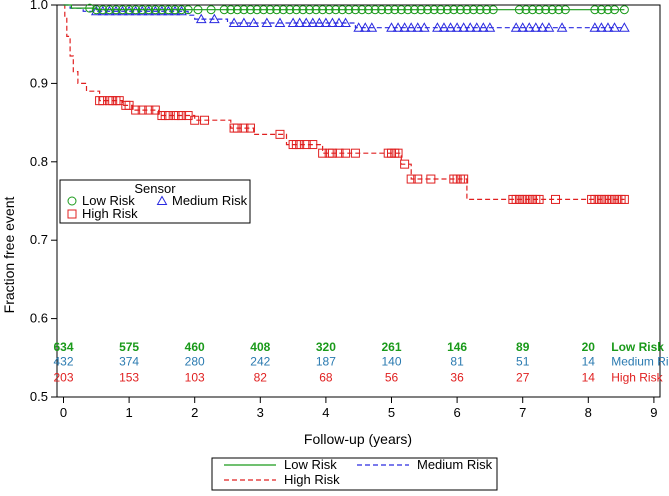 The width and height of the screenshot is (669, 496). Describe the element at coordinates (310, 464) in the screenshot. I see `bottom-legend-label: Low Risk` at that location.